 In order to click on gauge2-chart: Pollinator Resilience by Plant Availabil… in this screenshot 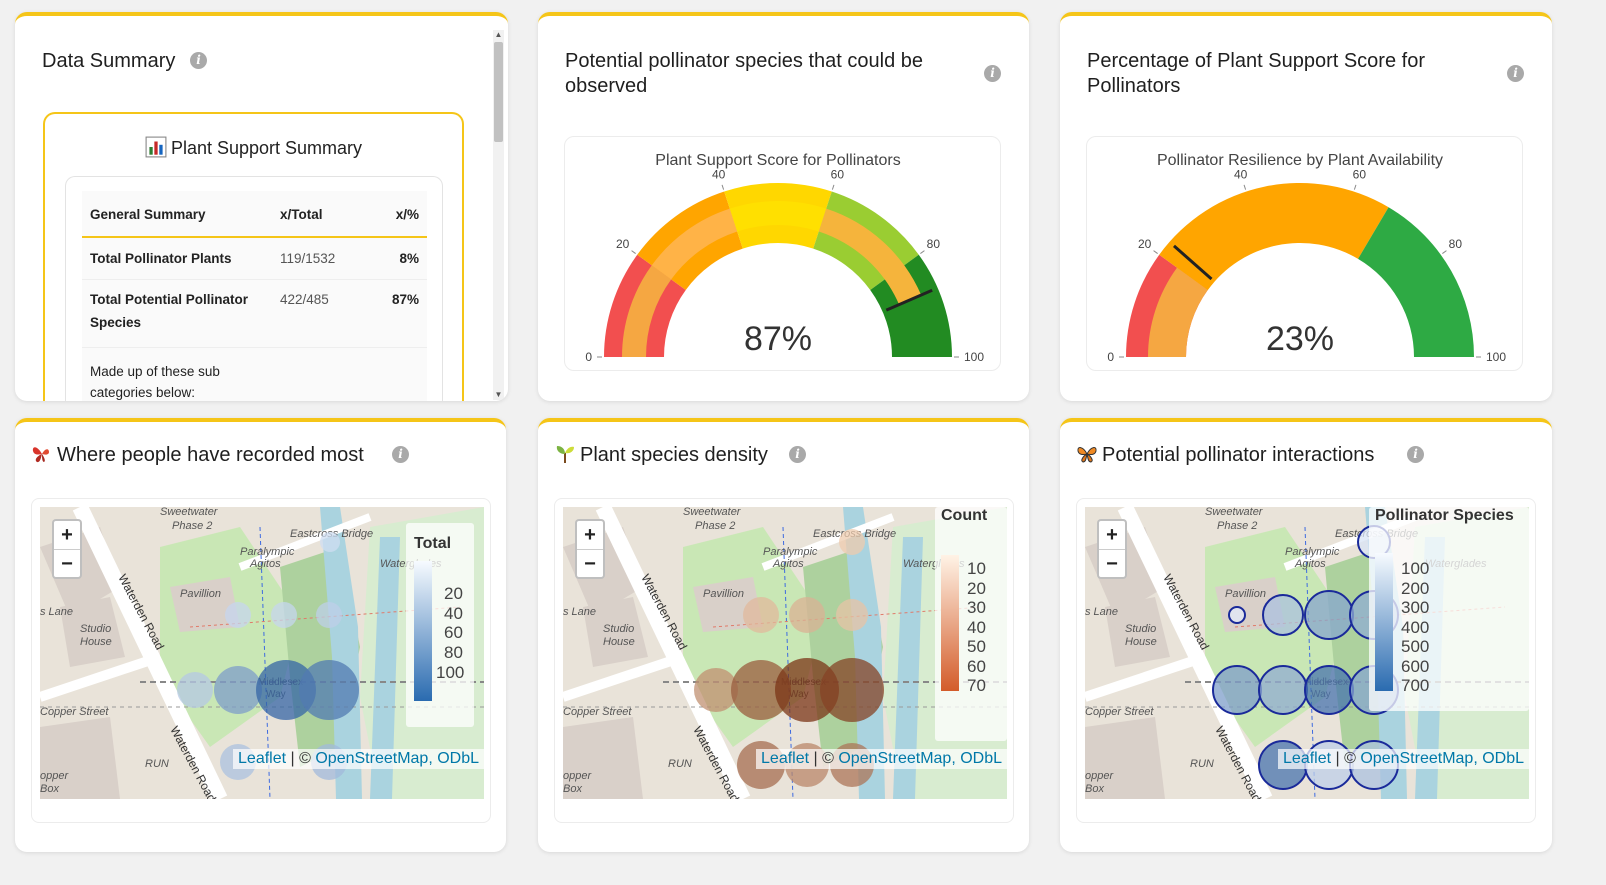, I will do `click(1306, 258)`.